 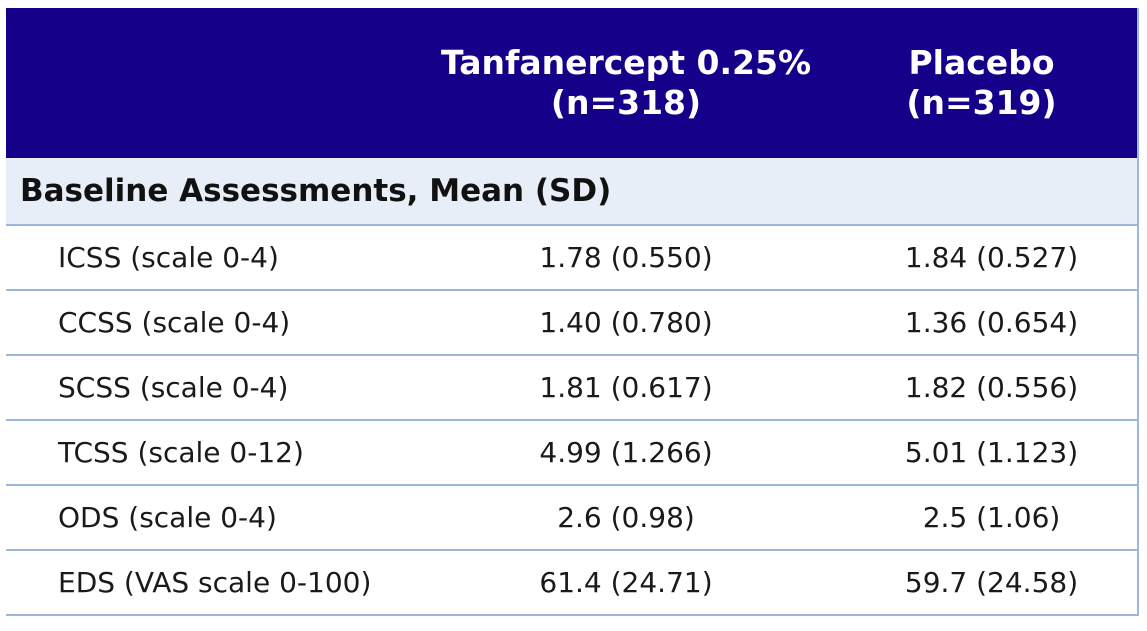 I want to click on placebo-value: 2.5 (1.06), so click(x=982, y=518).